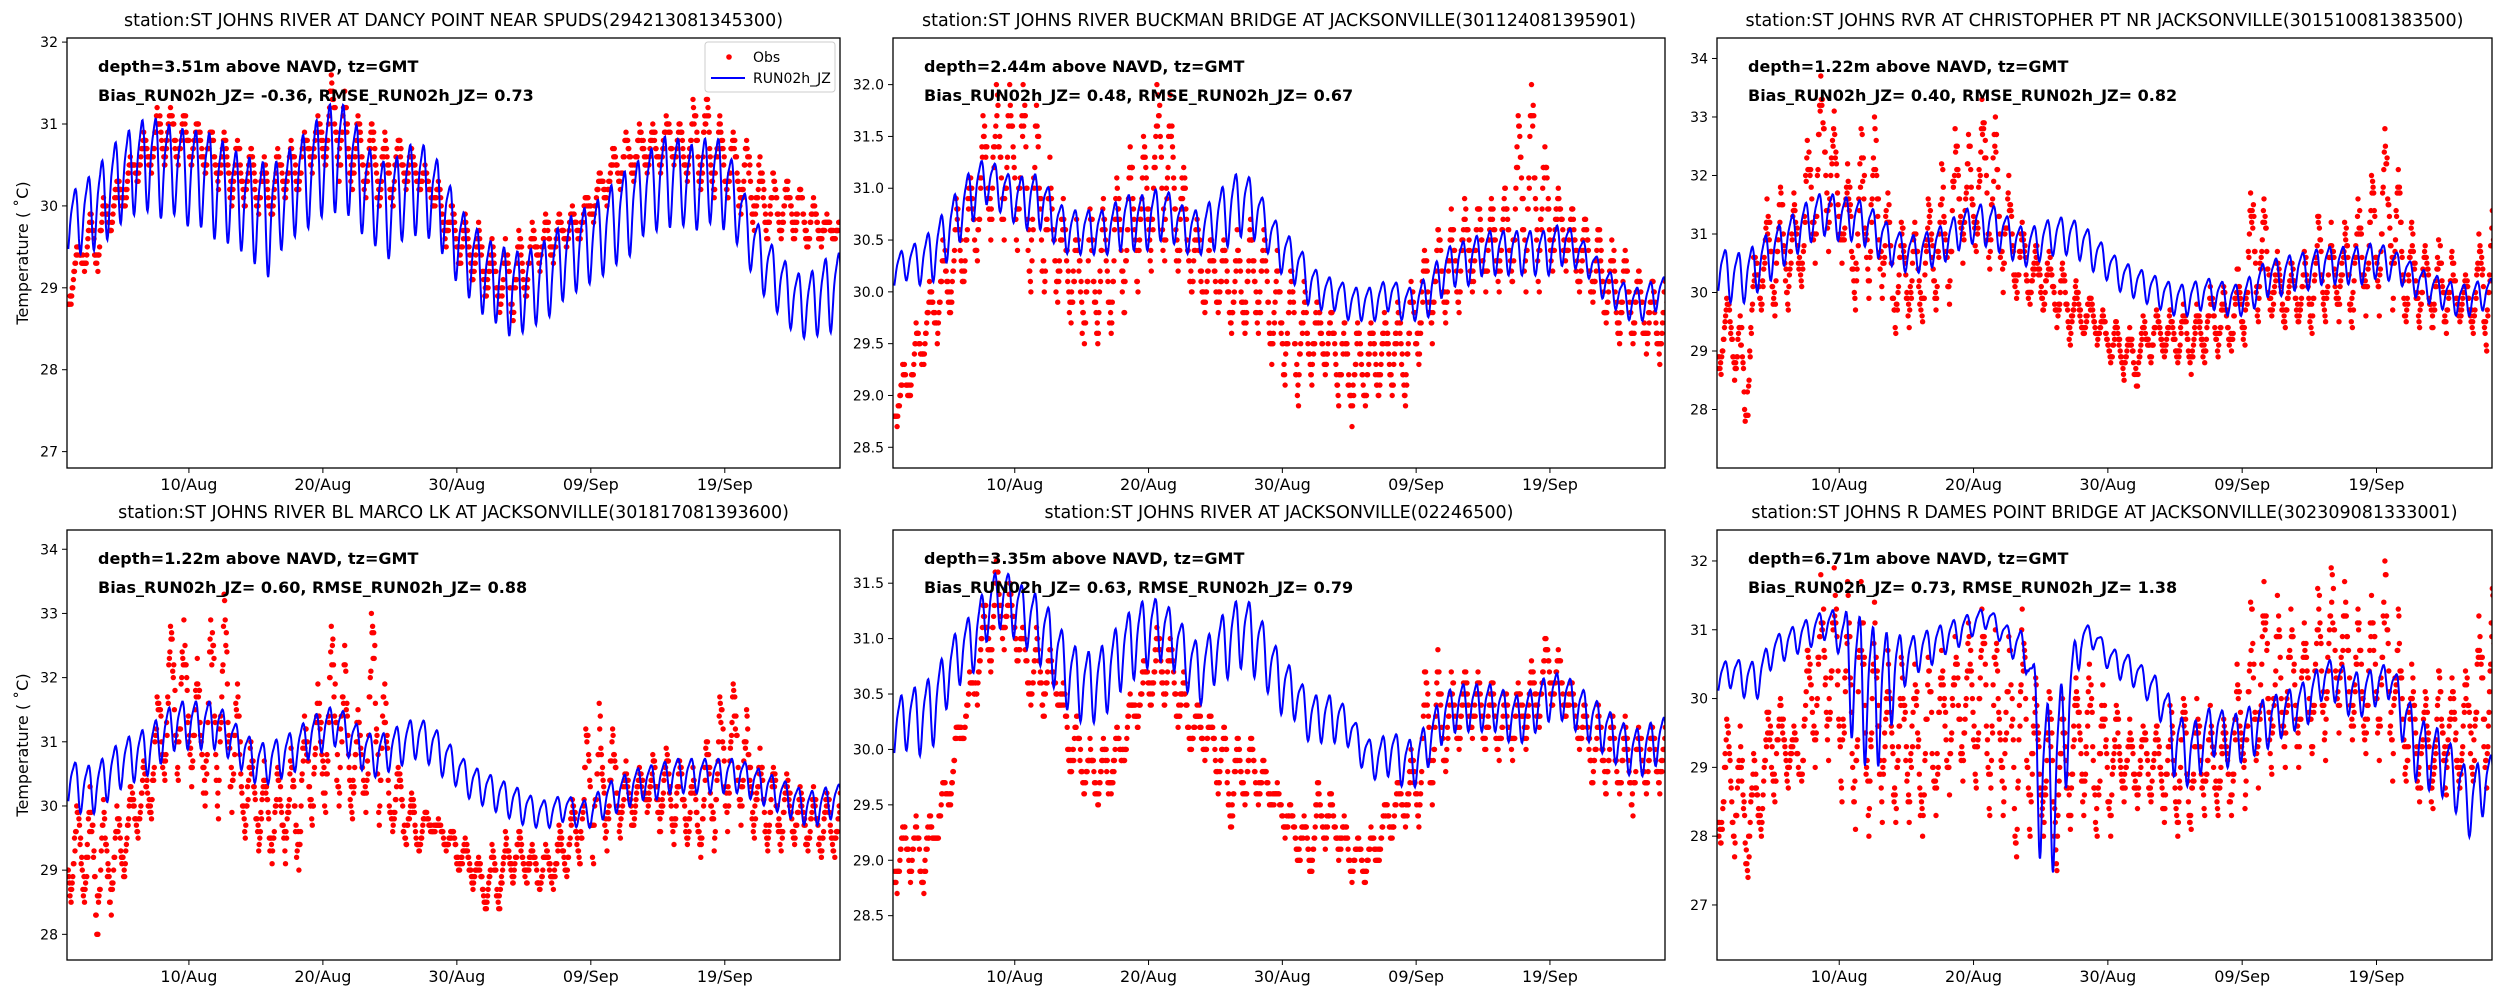 The height and width of the screenshot is (1000, 2500). I want to click on x-tick-label: 19/Sep, so click(1550, 484).